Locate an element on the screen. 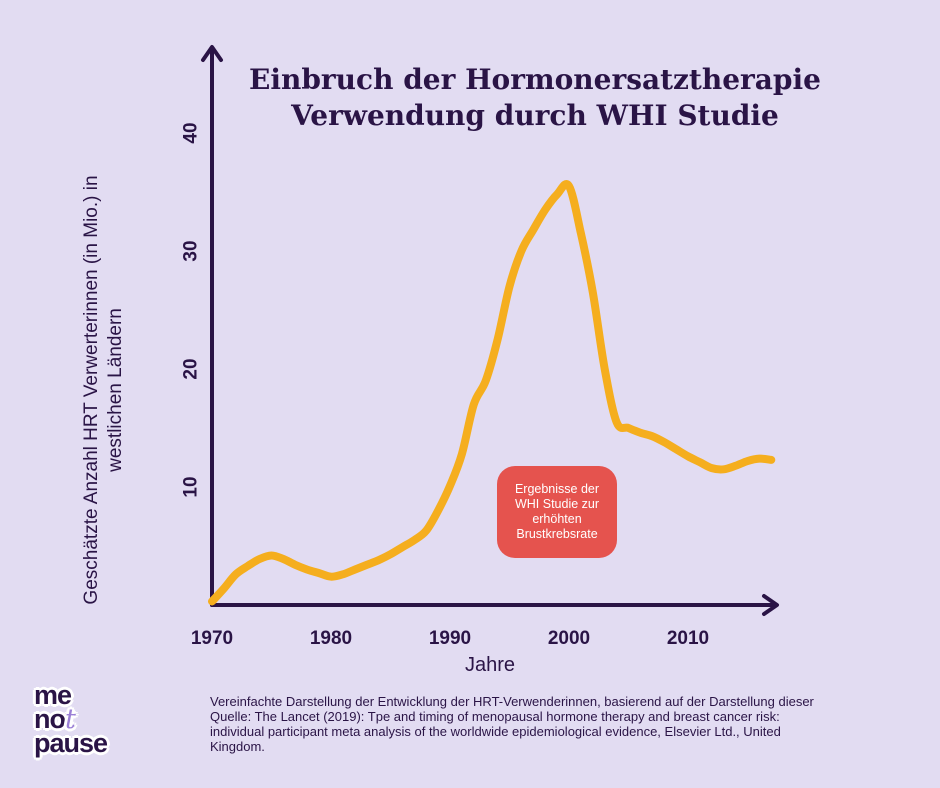  menonotpause-logo: me not pause is located at coordinates (83, 722).